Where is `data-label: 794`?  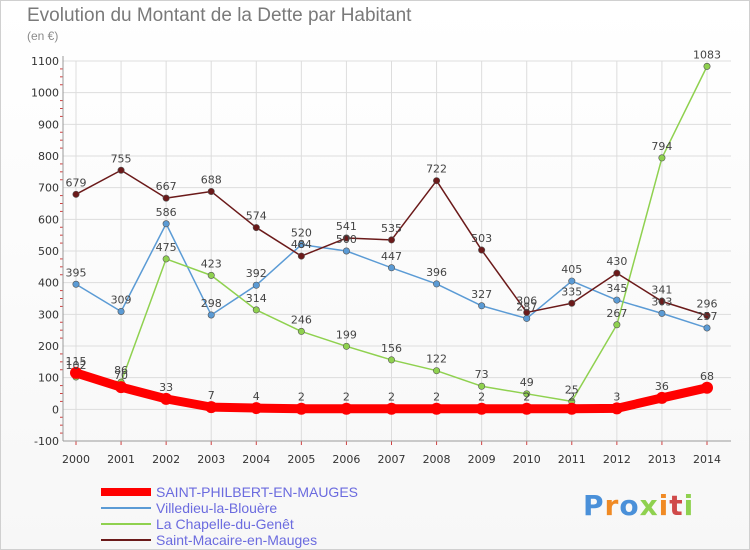
data-label: 794 is located at coordinates (661, 146).